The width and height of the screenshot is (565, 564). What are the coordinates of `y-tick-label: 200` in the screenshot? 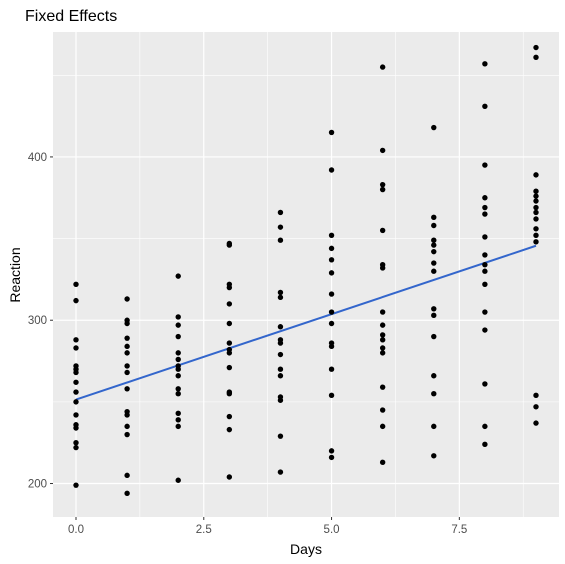 It's located at (37, 485).